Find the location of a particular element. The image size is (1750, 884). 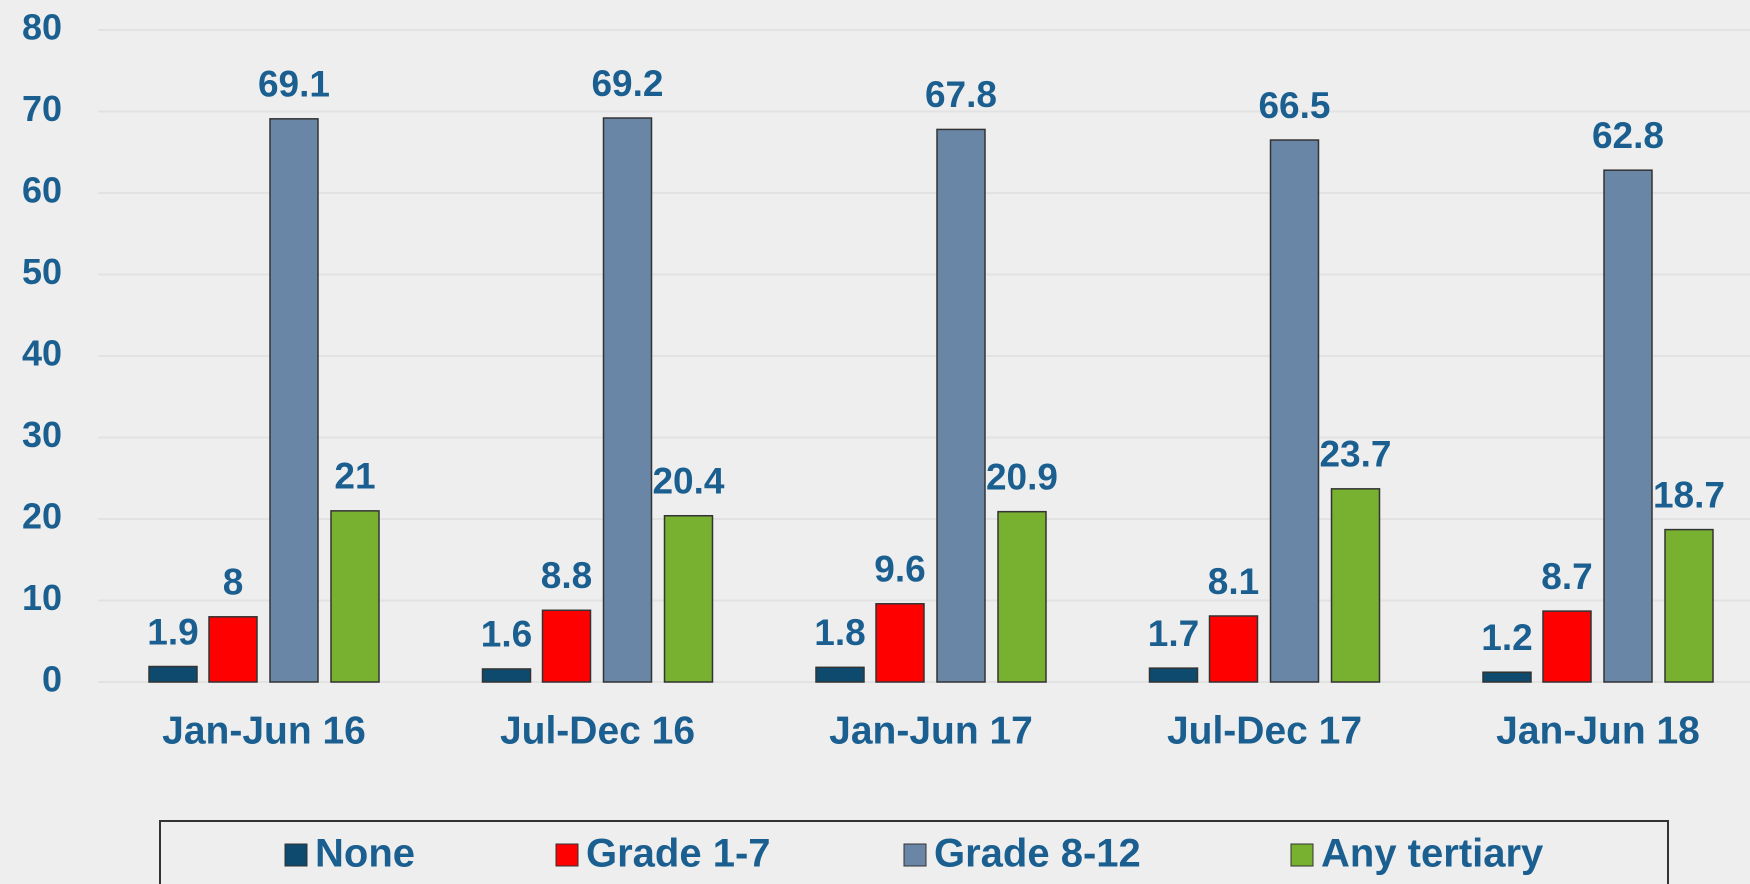

y-tick-label: 70 is located at coordinates (42, 108).